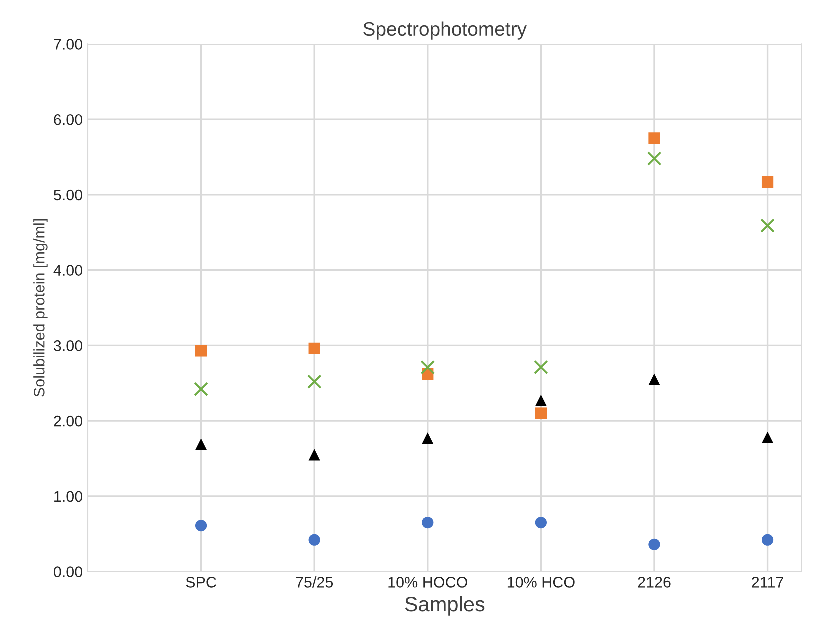  Describe the element at coordinates (68, 572) in the screenshot. I see `y-tick-label: 0.00` at that location.